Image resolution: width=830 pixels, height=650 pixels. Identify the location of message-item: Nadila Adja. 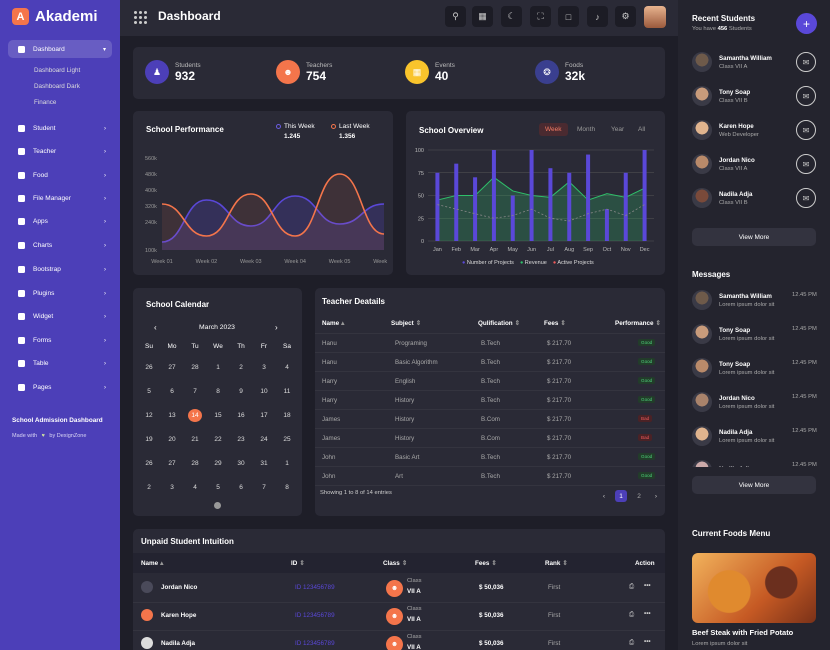
(722, 463).